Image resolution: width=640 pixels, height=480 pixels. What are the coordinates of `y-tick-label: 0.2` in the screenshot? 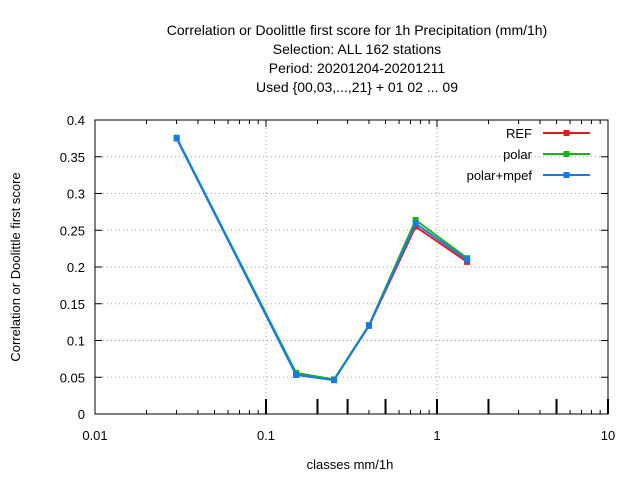 It's located at (76, 267).